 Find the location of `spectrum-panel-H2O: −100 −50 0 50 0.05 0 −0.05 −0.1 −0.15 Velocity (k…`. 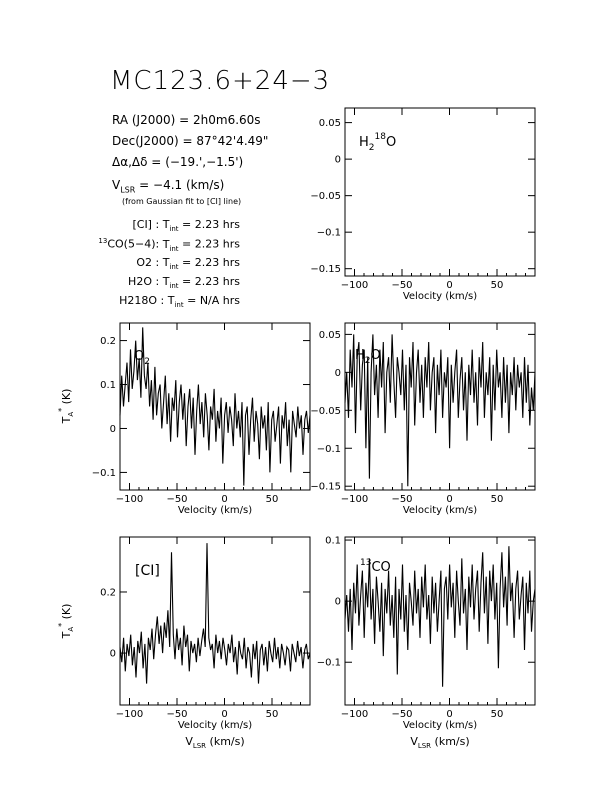

spectrum-panel-H2O: −100 −50 0 50 0.05 0 −0.05 −0.1 −0.15 Velocity (k… is located at coordinates (423, 419).